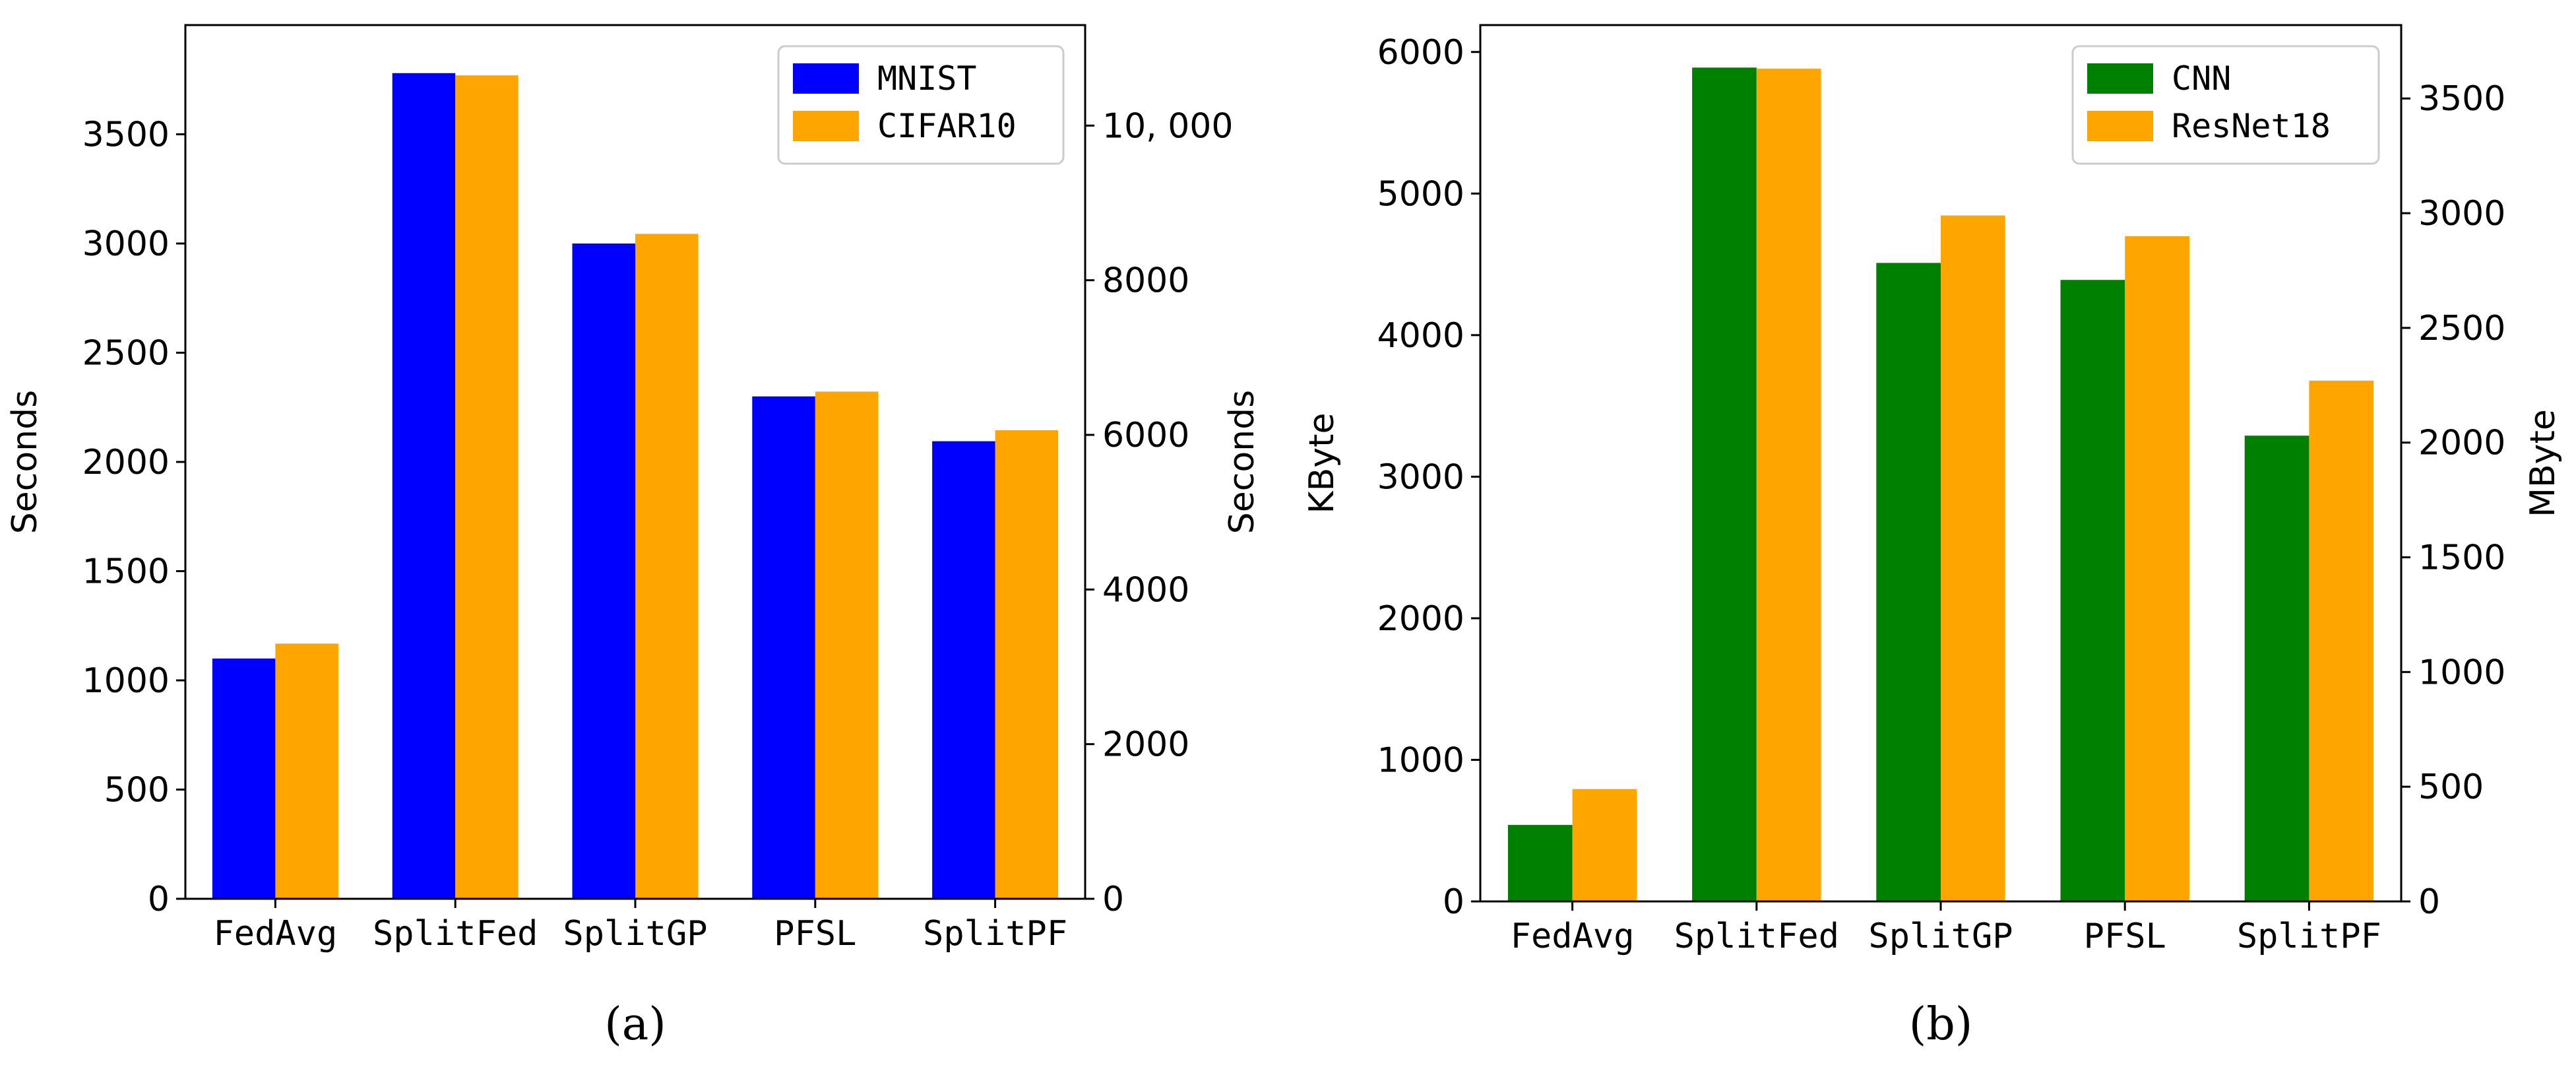 The width and height of the screenshot is (2576, 1073). What do you see at coordinates (2543, 463) in the screenshot?
I see `y-right-axis-label: MByte` at bounding box center [2543, 463].